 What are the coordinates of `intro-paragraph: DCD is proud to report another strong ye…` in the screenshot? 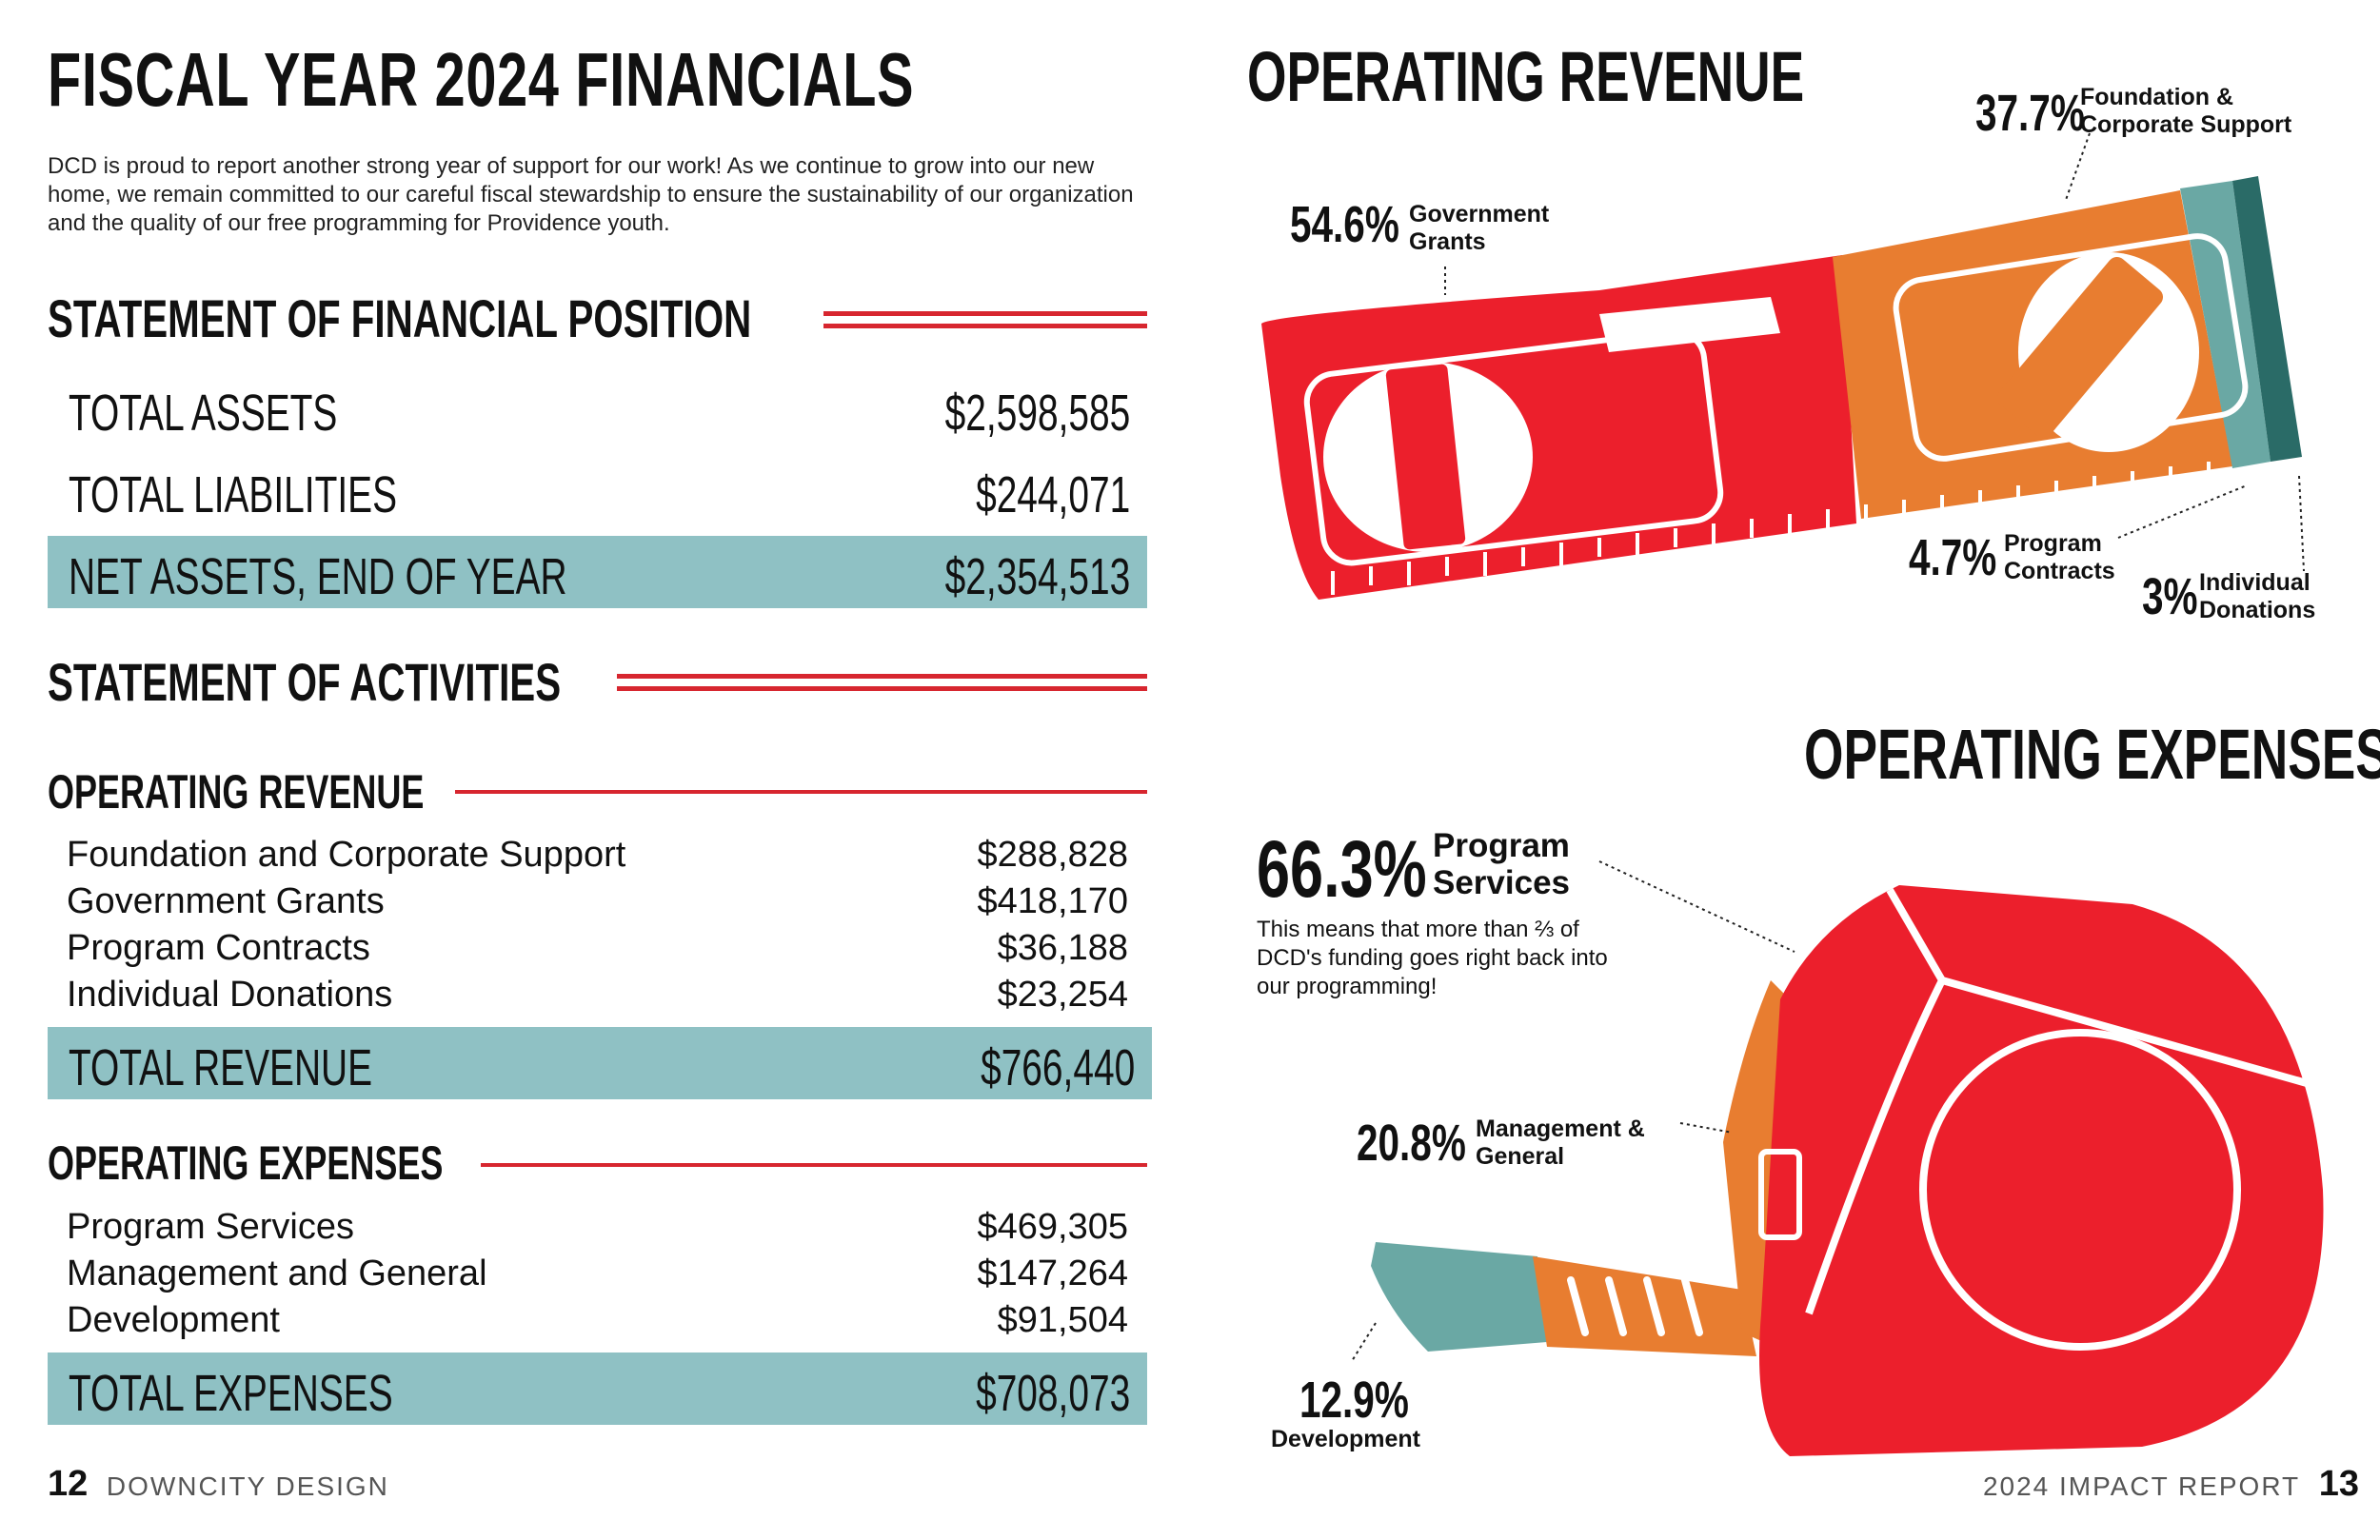 It's located at (591, 194).